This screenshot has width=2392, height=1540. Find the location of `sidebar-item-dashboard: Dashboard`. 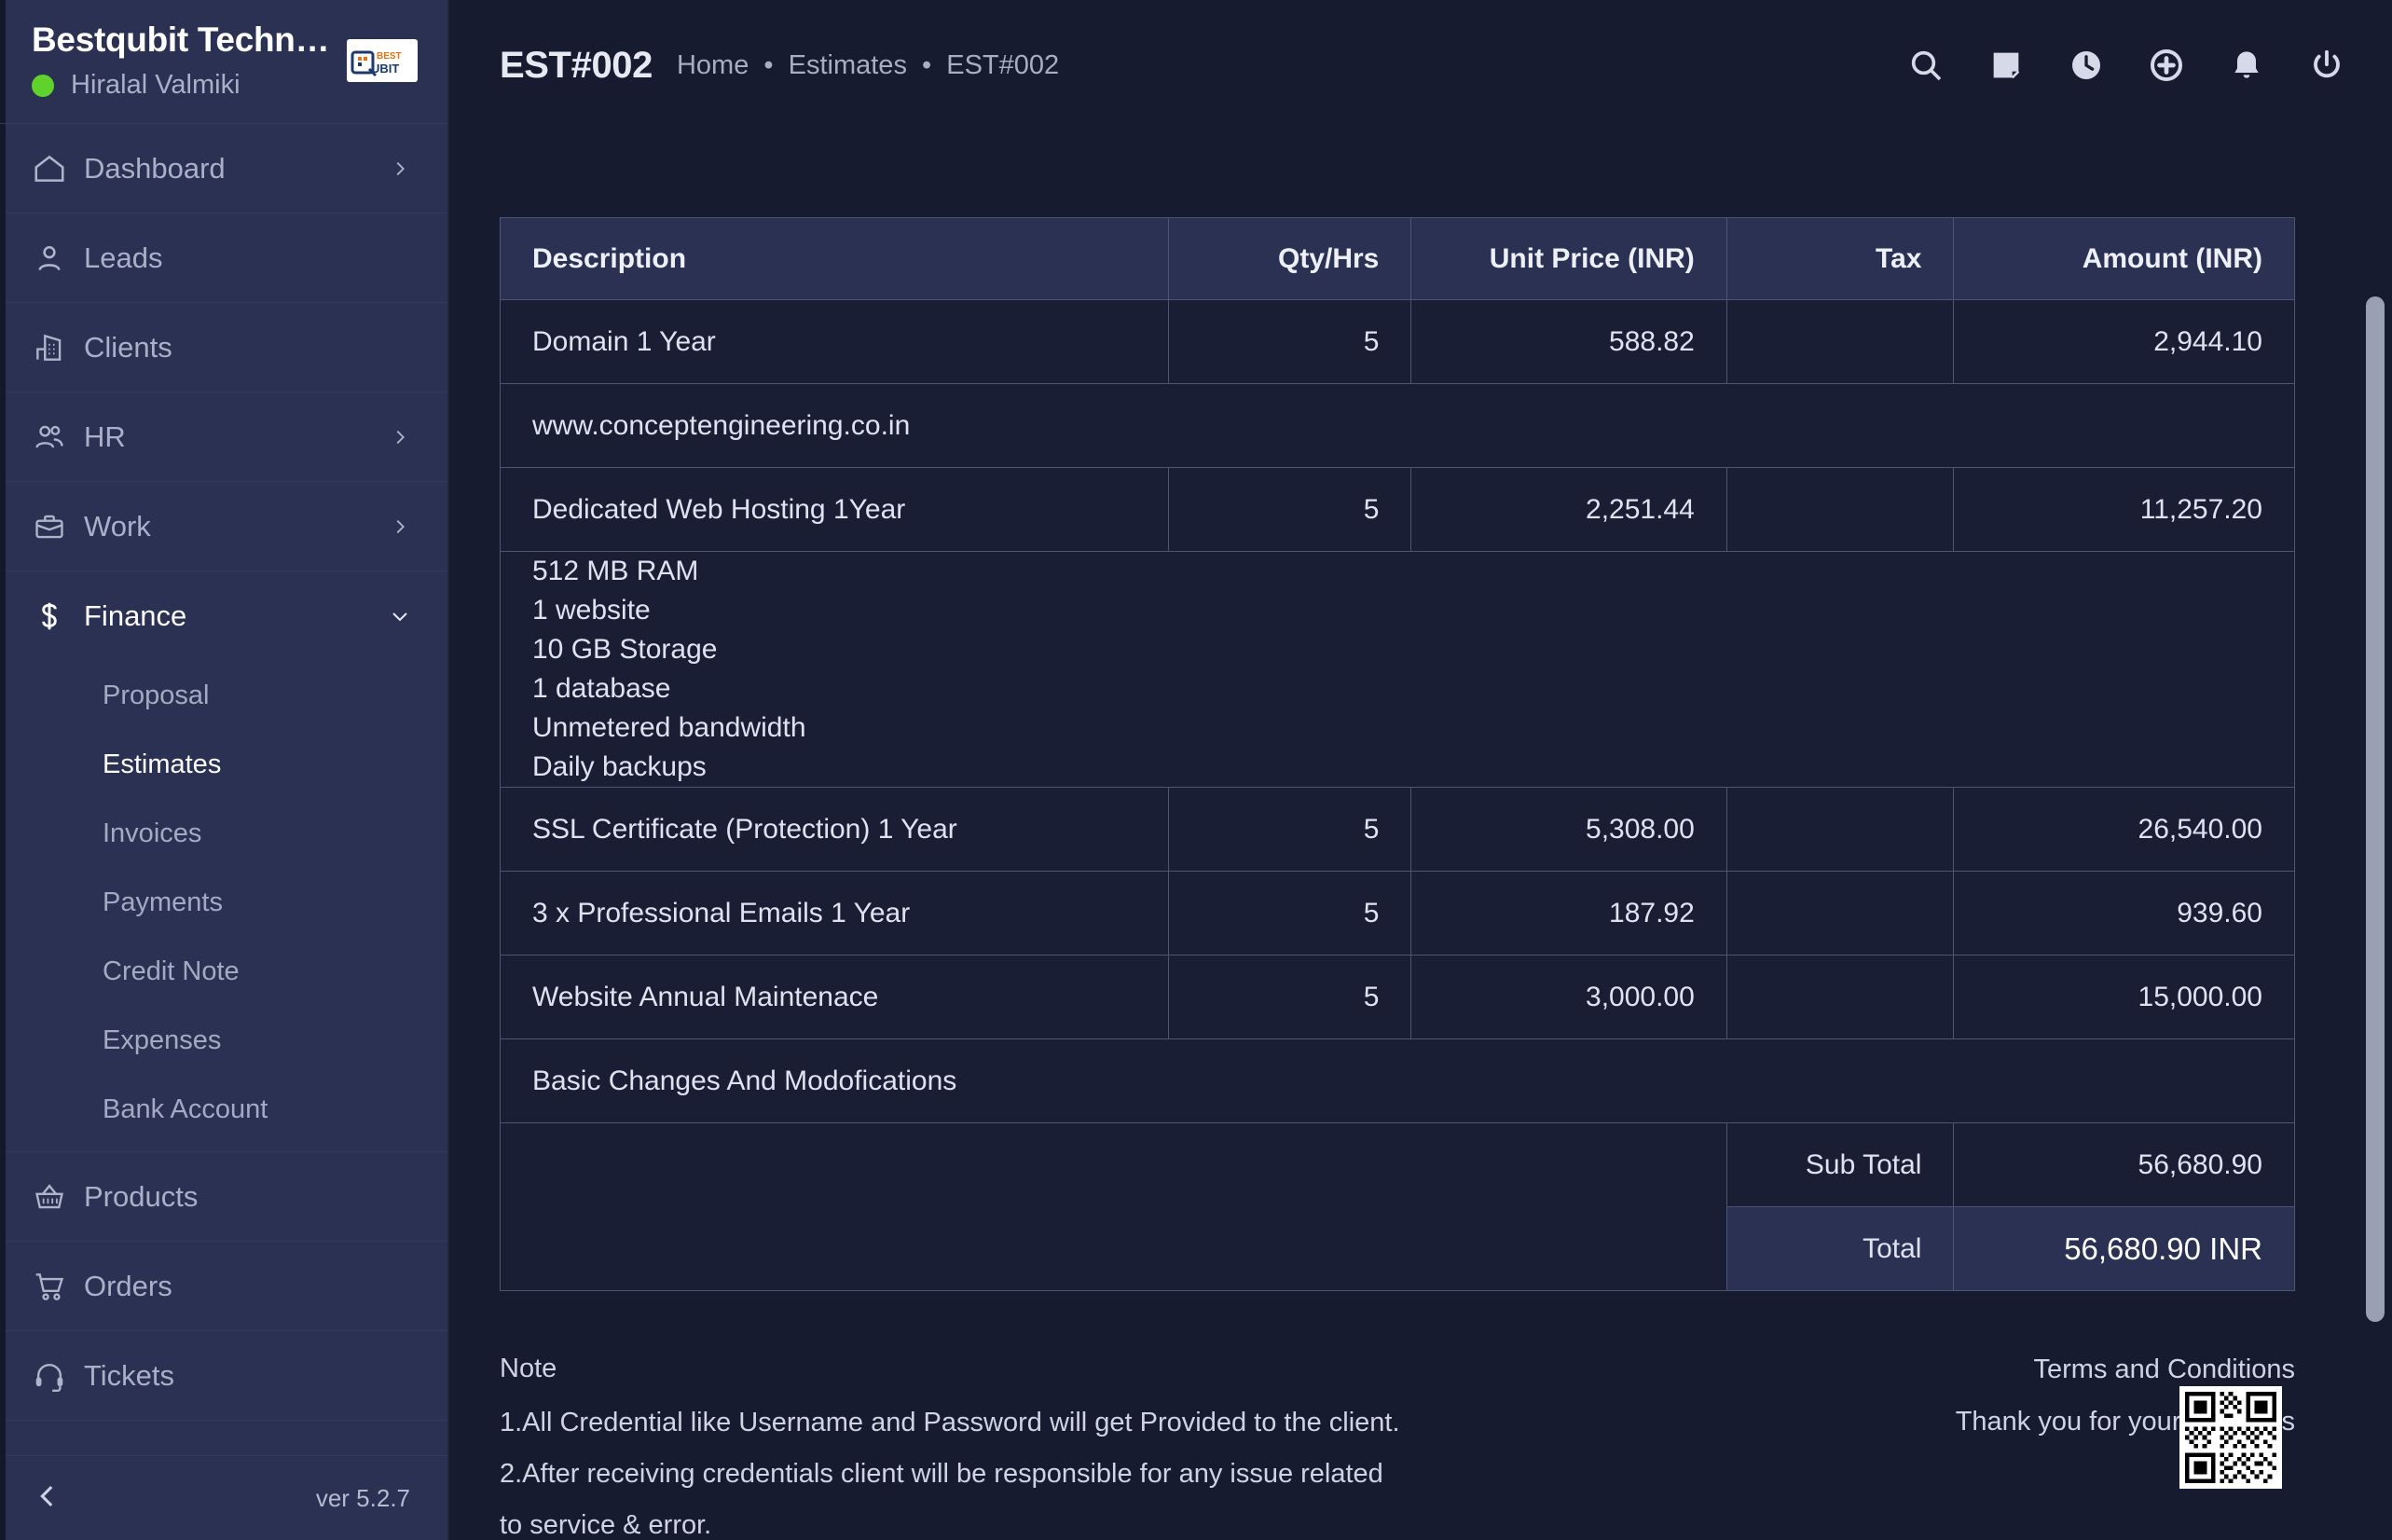

sidebar-item-dashboard: Dashboard is located at coordinates (223, 169).